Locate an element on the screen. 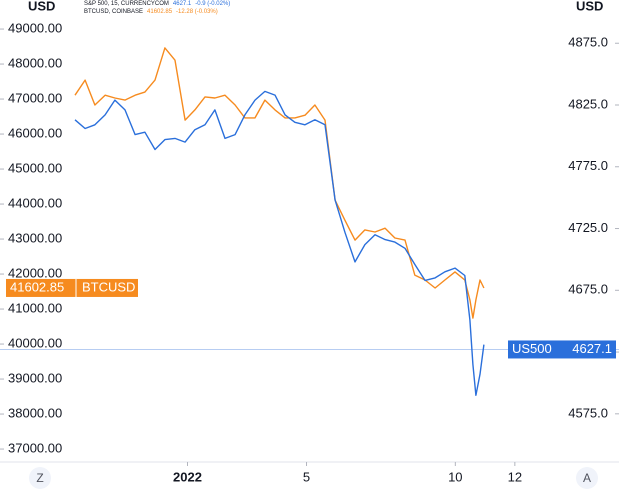 The height and width of the screenshot is (492, 619). legend-line: BTCUSD, COINBASE 41602.85 -12.28 (-0.03%) is located at coordinates (151, 12).